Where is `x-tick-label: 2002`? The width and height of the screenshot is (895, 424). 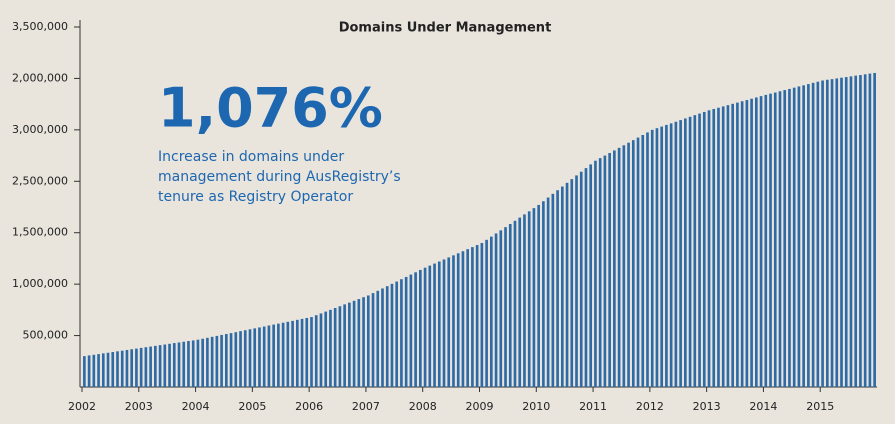 x-tick-label: 2002 is located at coordinates (82, 406).